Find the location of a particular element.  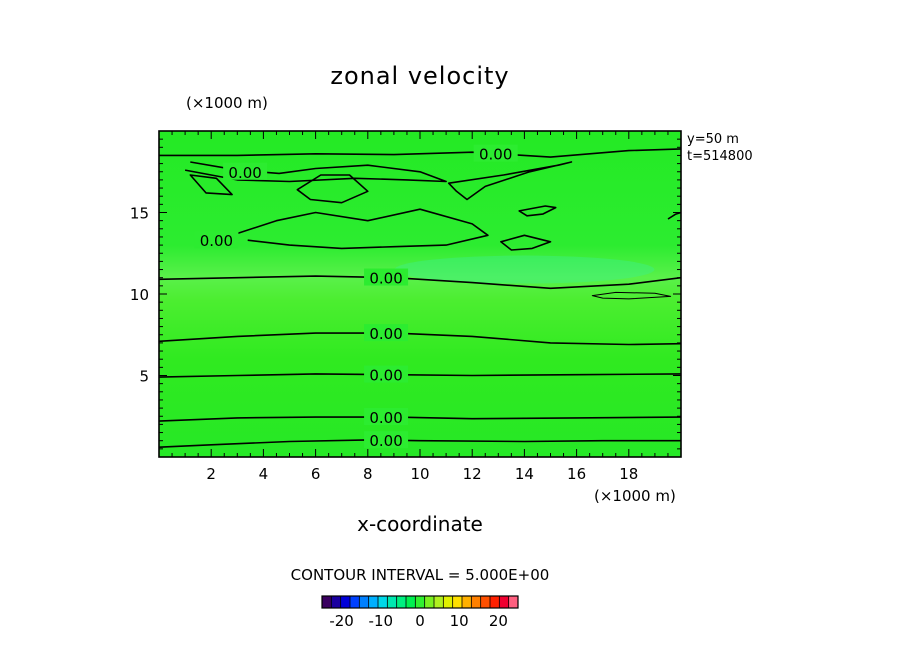

colorbar-tick-label: -20 is located at coordinates (341, 621).